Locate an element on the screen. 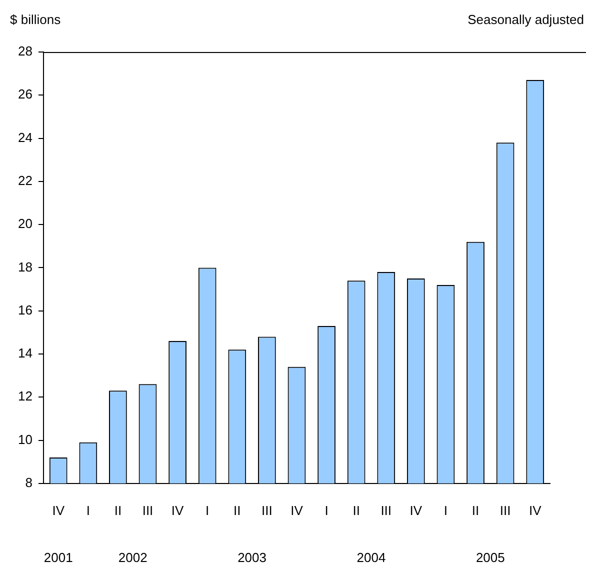 Image resolution: width=594 pixels, height=577 pixels. y-tick-label: 8 is located at coordinates (28, 482).